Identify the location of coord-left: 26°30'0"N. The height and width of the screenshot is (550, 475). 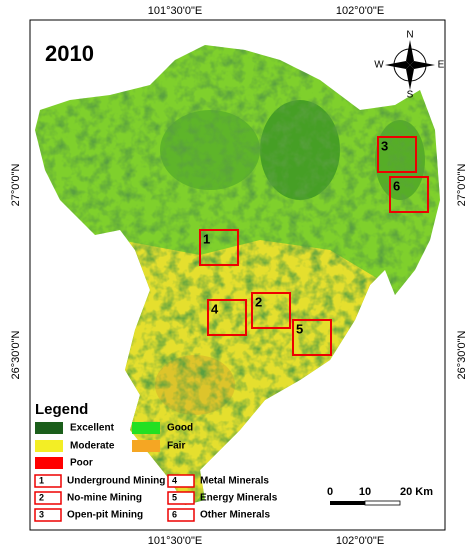
(16, 354).